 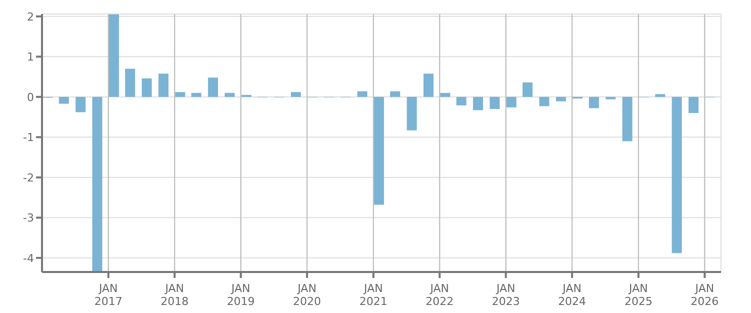 I want to click on x-tick-label: JAN 2018, so click(x=174, y=295).